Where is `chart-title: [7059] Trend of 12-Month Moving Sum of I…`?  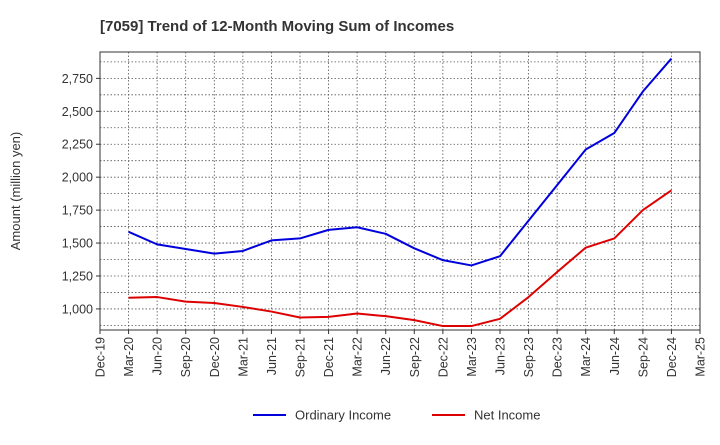 chart-title: [7059] Trend of 12-Month Moving Sum of I… is located at coordinates (277, 26).